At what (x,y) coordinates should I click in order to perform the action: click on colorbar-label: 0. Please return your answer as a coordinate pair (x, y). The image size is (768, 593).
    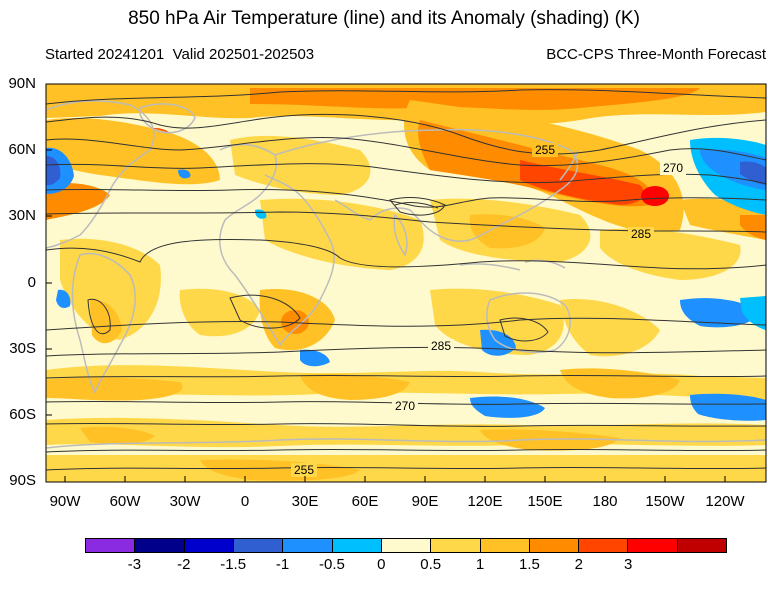
    Looking at the image, I should click on (381, 564).